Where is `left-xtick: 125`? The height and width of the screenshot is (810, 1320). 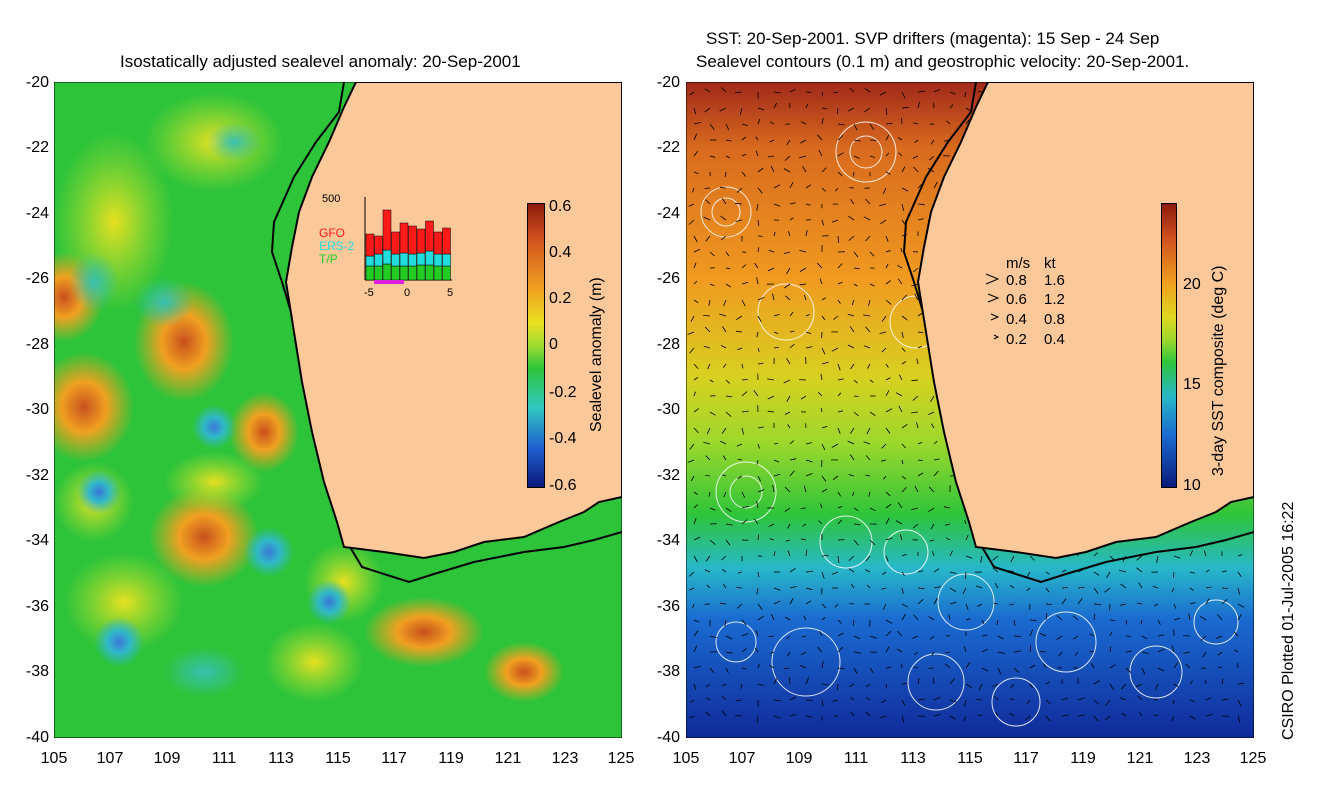 left-xtick: 125 is located at coordinates (621, 758).